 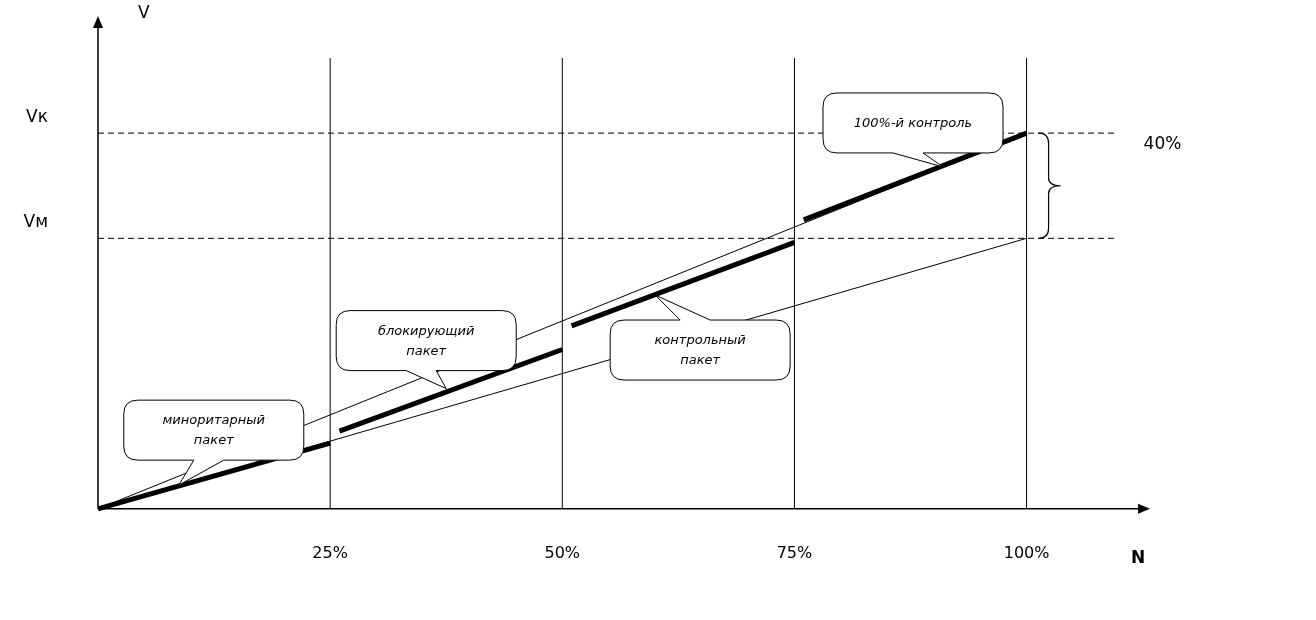 What do you see at coordinates (35, 220) in the screenshot?
I see `ref-line-label: Vм` at bounding box center [35, 220].